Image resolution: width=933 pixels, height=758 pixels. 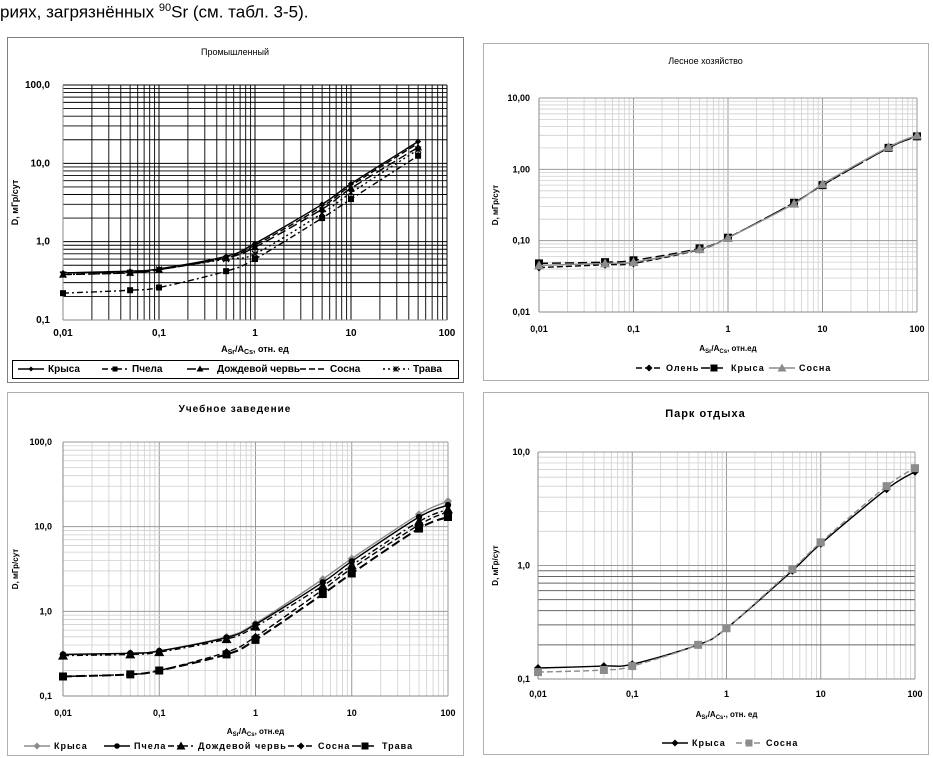 I want to click on header-suffix: Sr (см. табл. 3-5)., so click(x=240, y=12).